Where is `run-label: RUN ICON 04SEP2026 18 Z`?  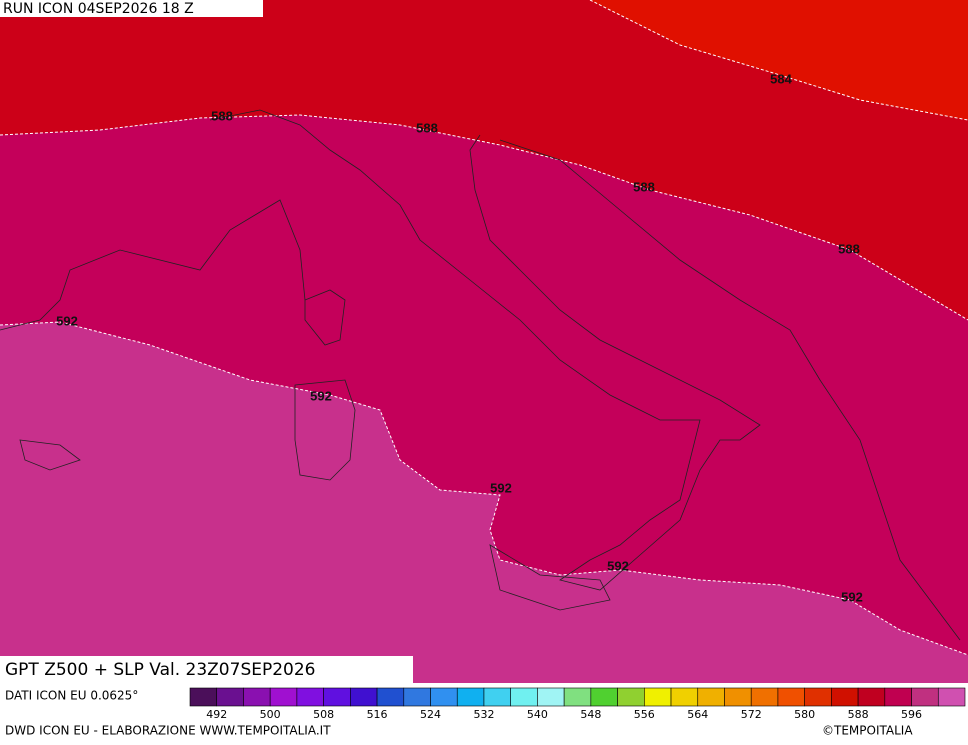 run-label: RUN ICON 04SEP2026 18 Z is located at coordinates (98, 9).